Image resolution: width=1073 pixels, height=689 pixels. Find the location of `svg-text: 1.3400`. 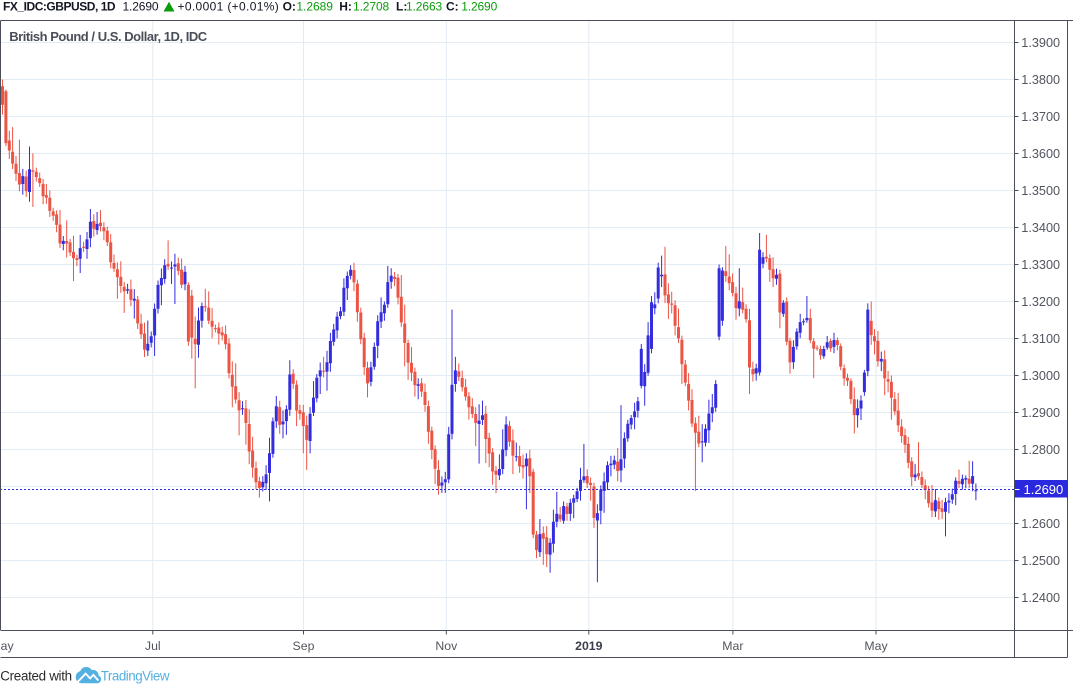

svg-text: 1.3400 is located at coordinates (1040, 228).